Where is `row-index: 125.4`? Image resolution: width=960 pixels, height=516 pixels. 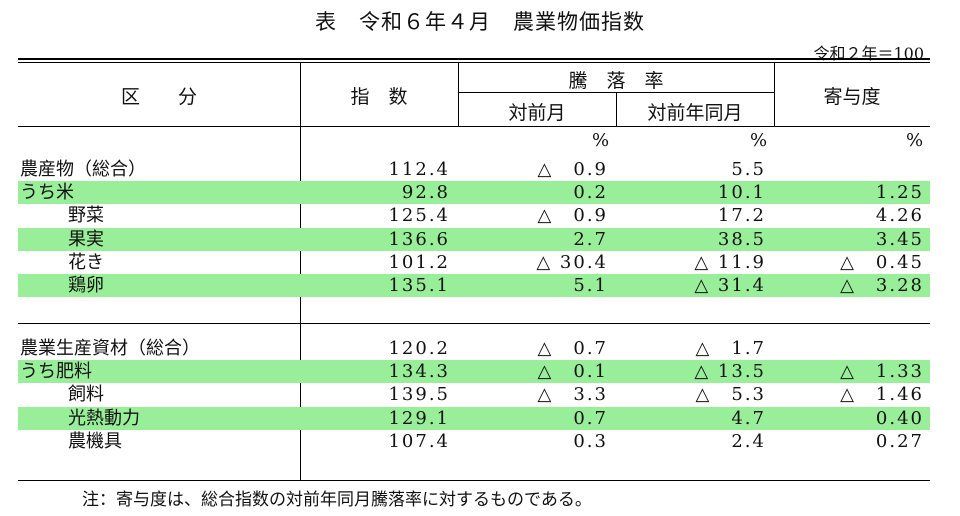 row-index: 125.4 is located at coordinates (419, 216).